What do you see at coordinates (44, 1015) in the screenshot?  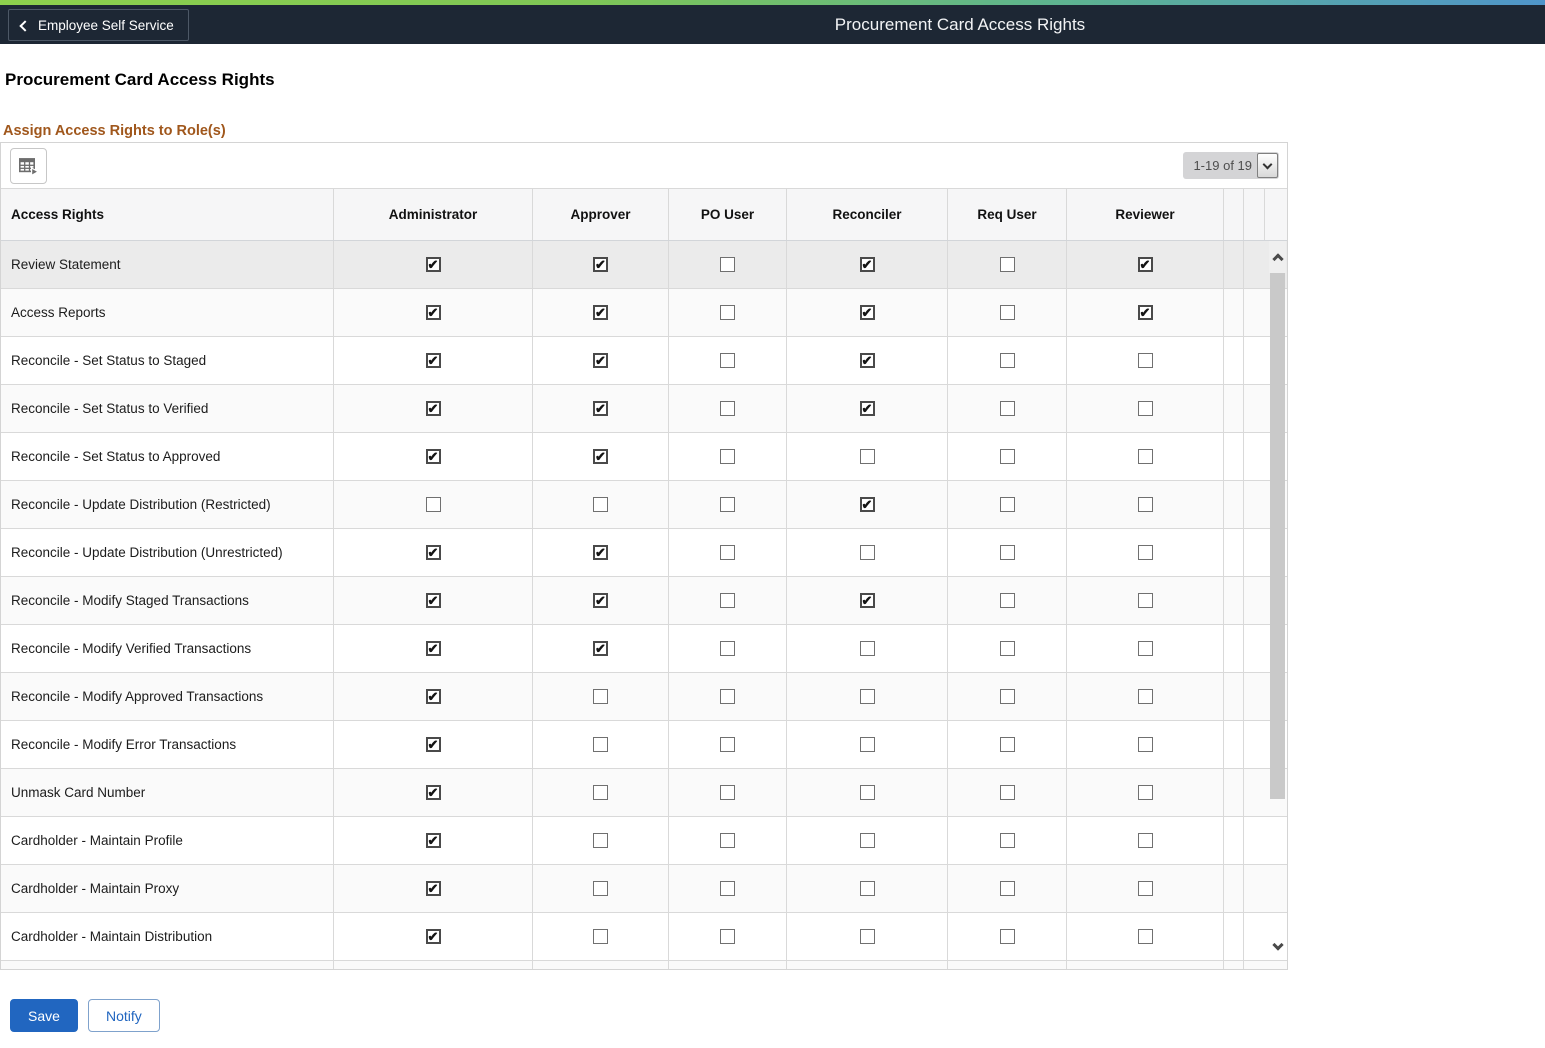 I see `save-button: Save` at bounding box center [44, 1015].